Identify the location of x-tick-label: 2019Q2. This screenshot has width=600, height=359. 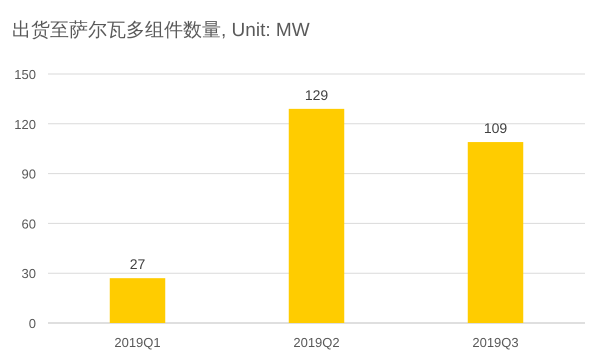
(316, 342).